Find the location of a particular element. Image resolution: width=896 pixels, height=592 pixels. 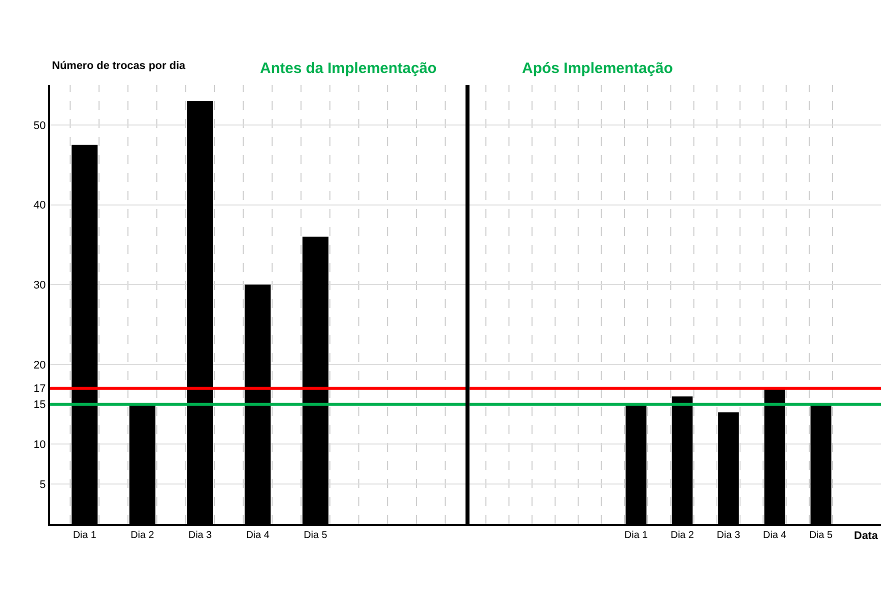

y-tick-label: 50 is located at coordinates (40, 126).